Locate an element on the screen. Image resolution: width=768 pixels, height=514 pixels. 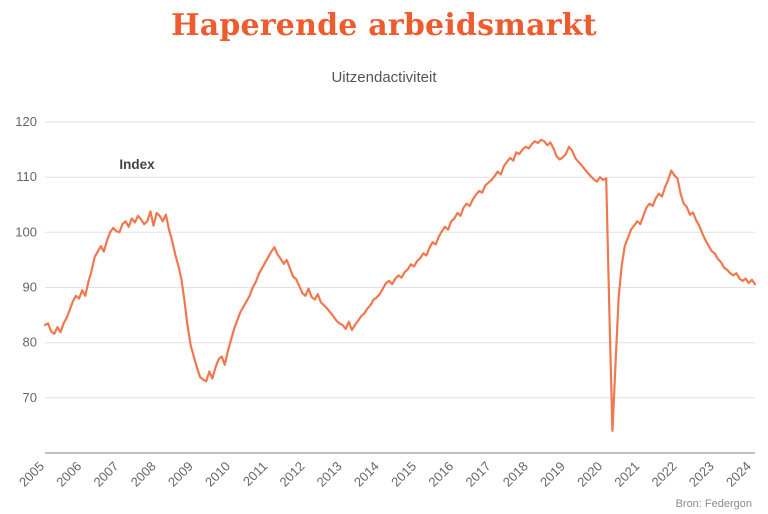
x-tick-label: 2022 is located at coordinates (664, 474).